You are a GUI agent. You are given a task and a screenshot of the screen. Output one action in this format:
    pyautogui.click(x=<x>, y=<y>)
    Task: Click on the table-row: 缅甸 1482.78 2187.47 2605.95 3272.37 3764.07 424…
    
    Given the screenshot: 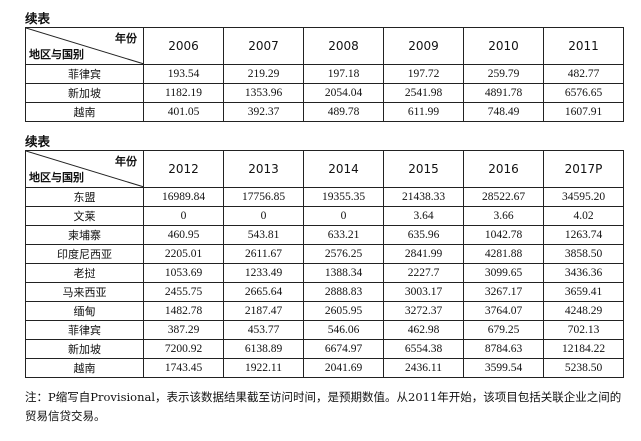 What is the action you would take?
    pyautogui.click(x=324, y=311)
    